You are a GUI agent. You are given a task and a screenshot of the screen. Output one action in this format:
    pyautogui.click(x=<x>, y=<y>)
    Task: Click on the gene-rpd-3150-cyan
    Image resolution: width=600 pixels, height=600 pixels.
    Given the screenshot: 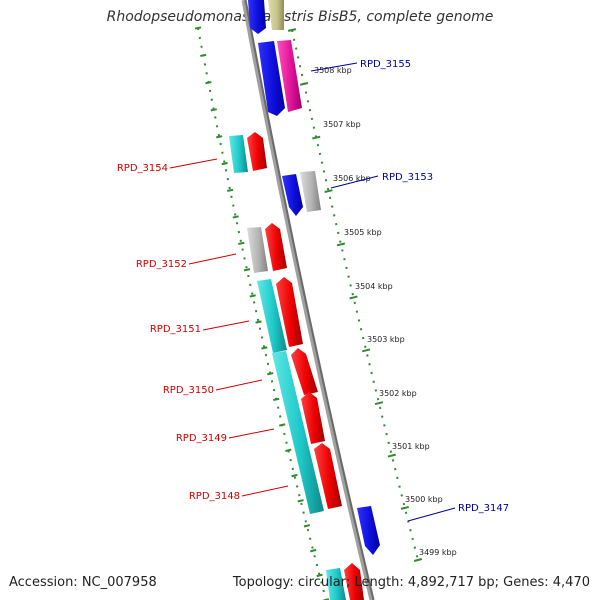 What is the action you would take?
    pyautogui.click(x=298, y=432)
    